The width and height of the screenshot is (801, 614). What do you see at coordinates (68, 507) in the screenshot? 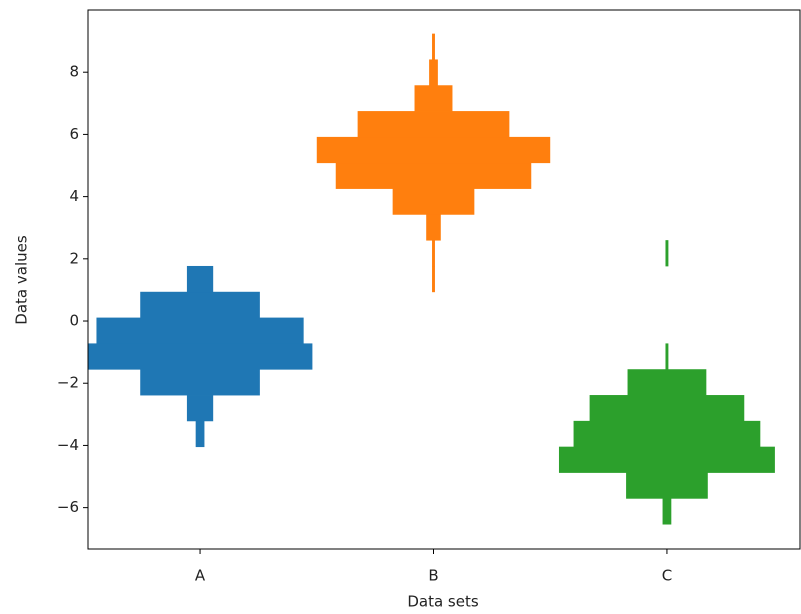
I see `y-tick-label: −6` at bounding box center [68, 507].